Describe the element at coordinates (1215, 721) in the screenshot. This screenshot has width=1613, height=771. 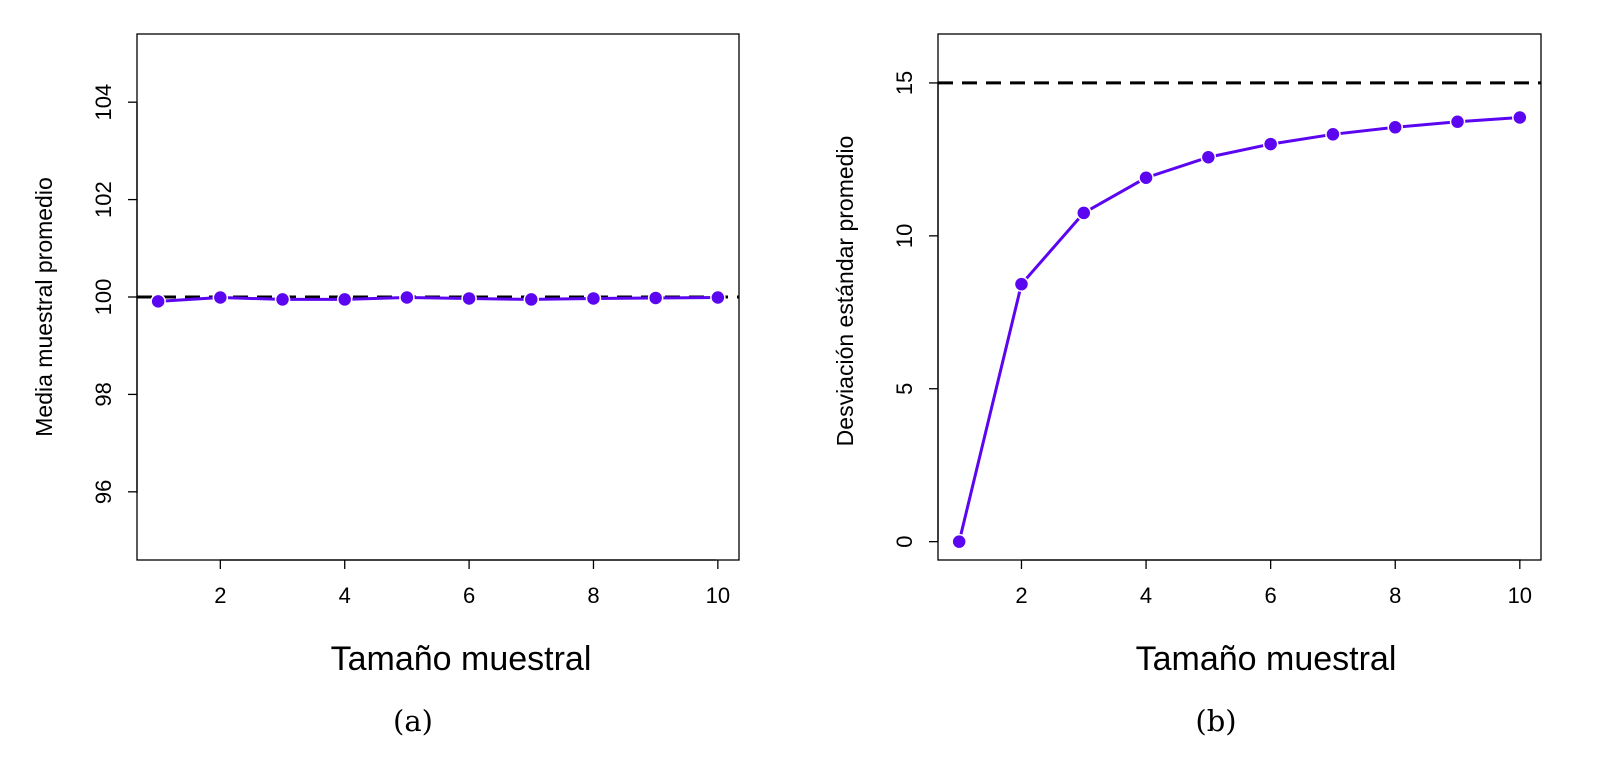
I see `panel-caption: (b)` at that location.